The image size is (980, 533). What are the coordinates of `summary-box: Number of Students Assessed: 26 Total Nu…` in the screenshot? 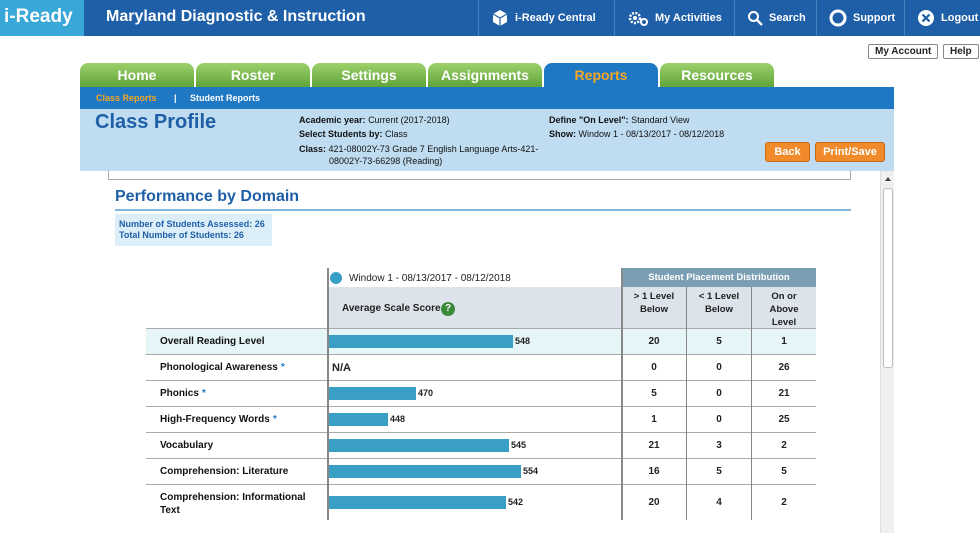 It's located at (193, 230).